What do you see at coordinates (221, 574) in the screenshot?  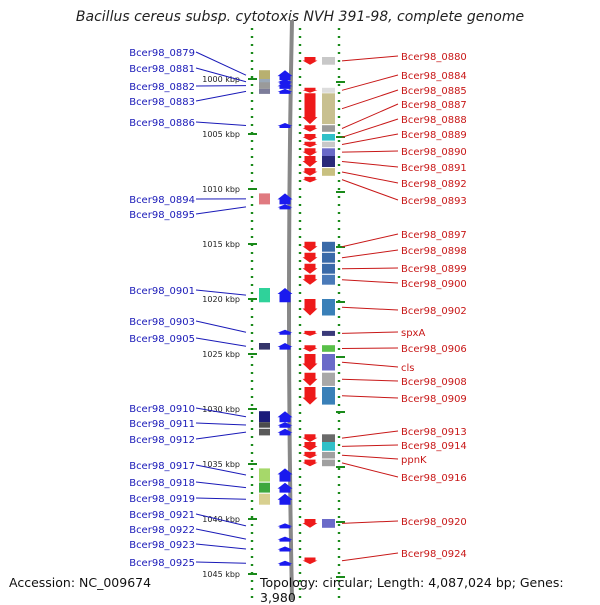 I see `tick-label: 1045 kbp` at bounding box center [221, 574].